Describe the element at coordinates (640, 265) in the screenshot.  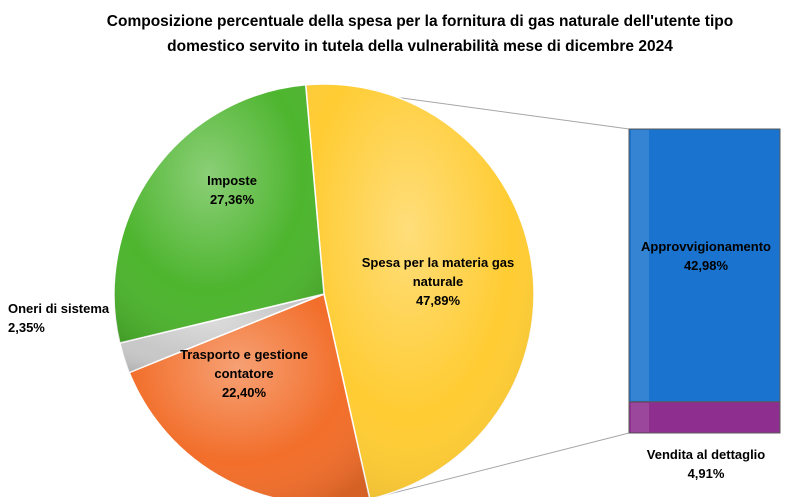
I see `bar-segment-approvvigionamento-highlight` at that location.